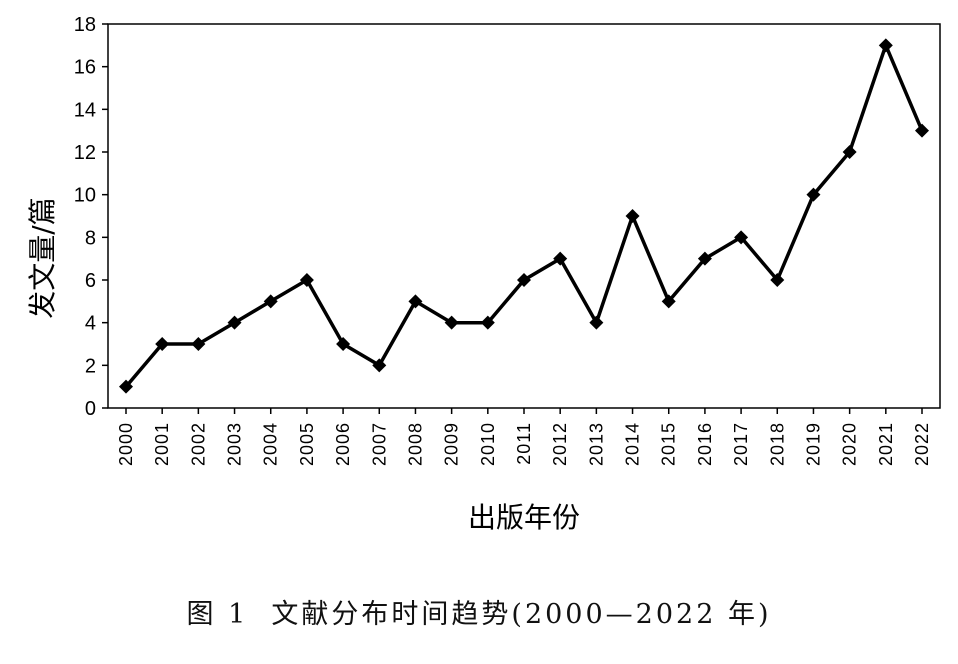  I want to click on x-tick-label: 2007, so click(379, 444).